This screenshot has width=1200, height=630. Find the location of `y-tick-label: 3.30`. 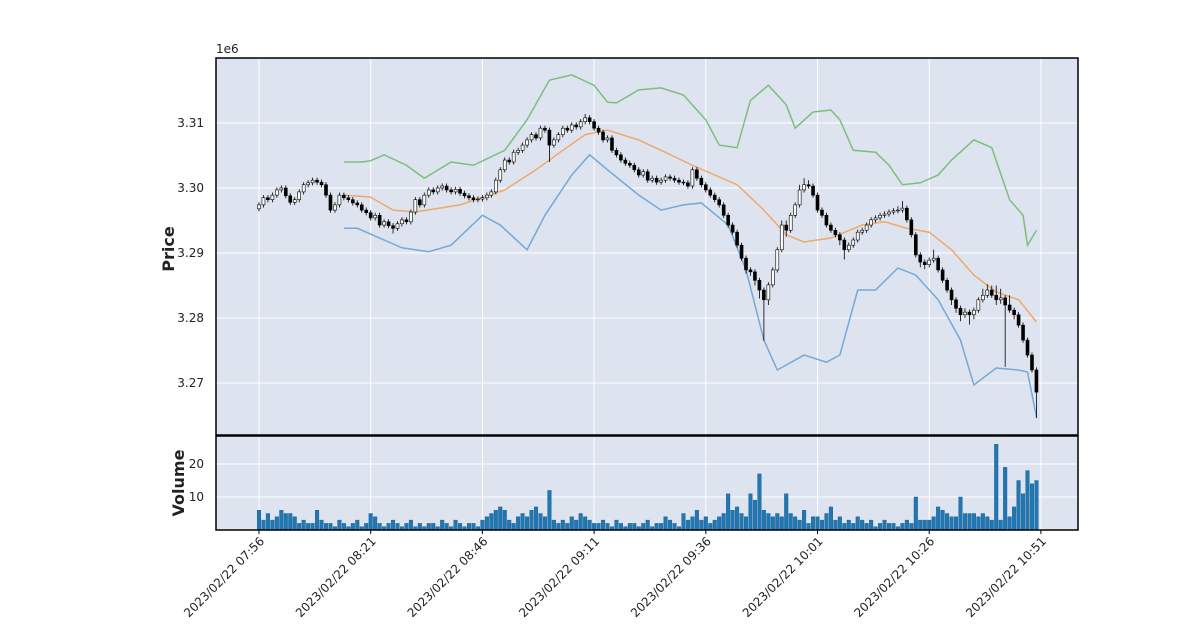

y-tick-label: 3.30 is located at coordinates (190, 188).